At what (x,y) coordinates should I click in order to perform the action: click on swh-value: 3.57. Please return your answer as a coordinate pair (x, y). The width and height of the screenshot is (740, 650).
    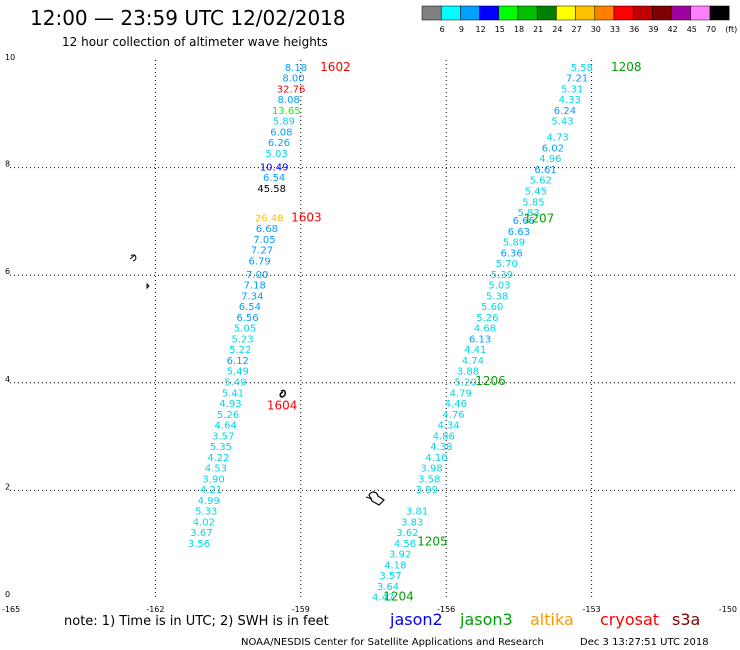
    Looking at the image, I should click on (390, 576).